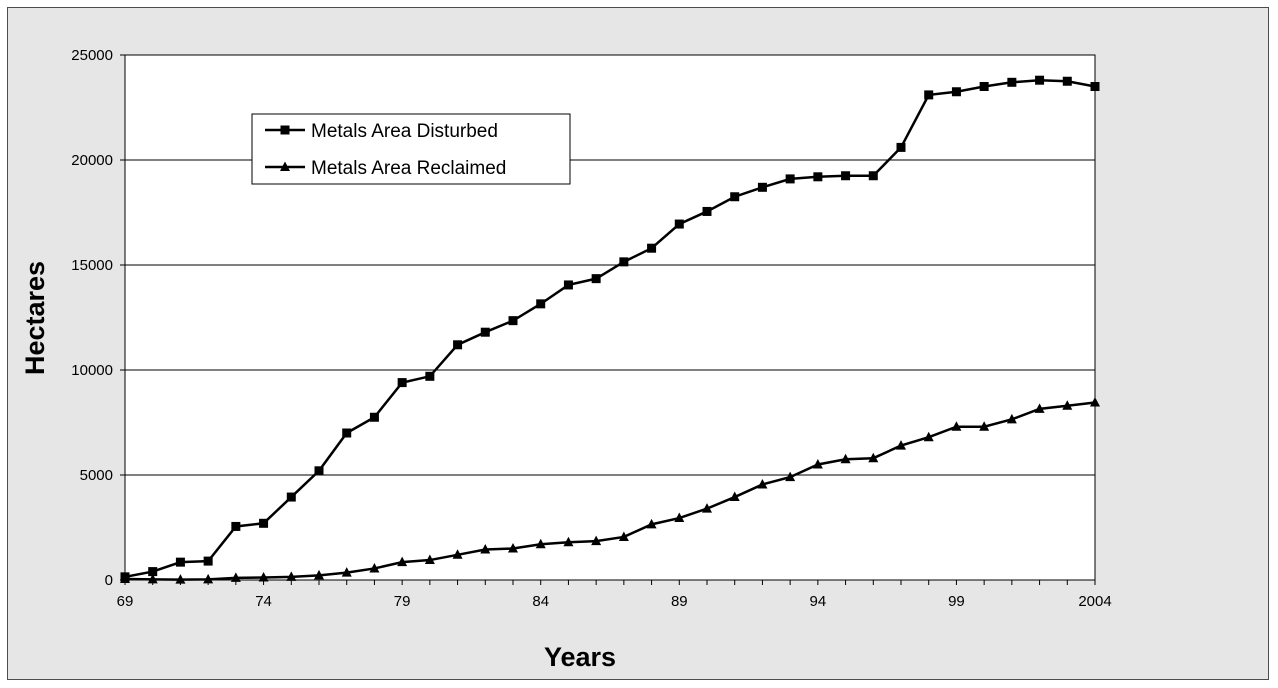 This screenshot has width=1278, height=688. Describe the element at coordinates (818, 601) in the screenshot. I see `x-tick-label: 94` at that location.